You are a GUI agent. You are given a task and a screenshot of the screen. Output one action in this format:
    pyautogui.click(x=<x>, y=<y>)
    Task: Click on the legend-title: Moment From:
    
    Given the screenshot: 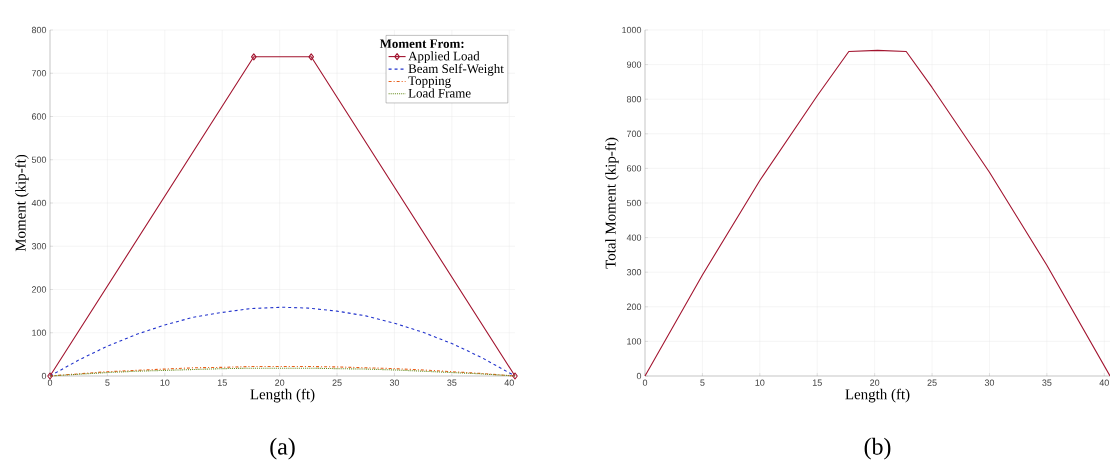 What is the action you would take?
    pyautogui.click(x=421, y=44)
    